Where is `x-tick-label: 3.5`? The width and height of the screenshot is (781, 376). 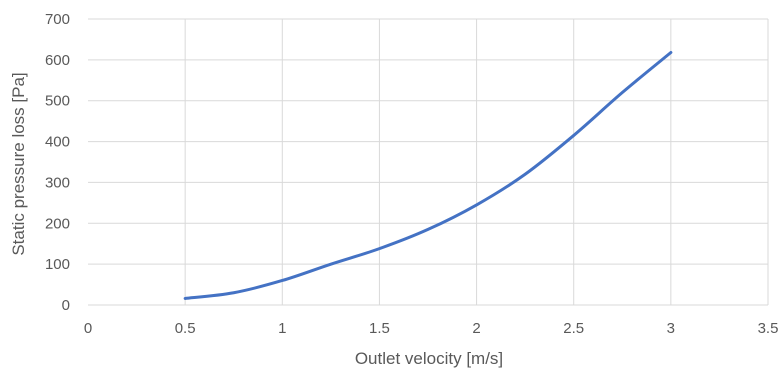 x-tick-label: 3.5 is located at coordinates (768, 328).